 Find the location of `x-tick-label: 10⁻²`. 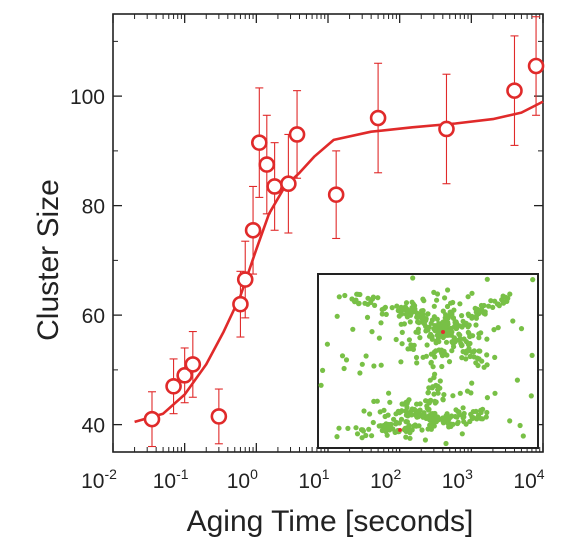

x-tick-label: 10⁻² is located at coordinates (99, 479).